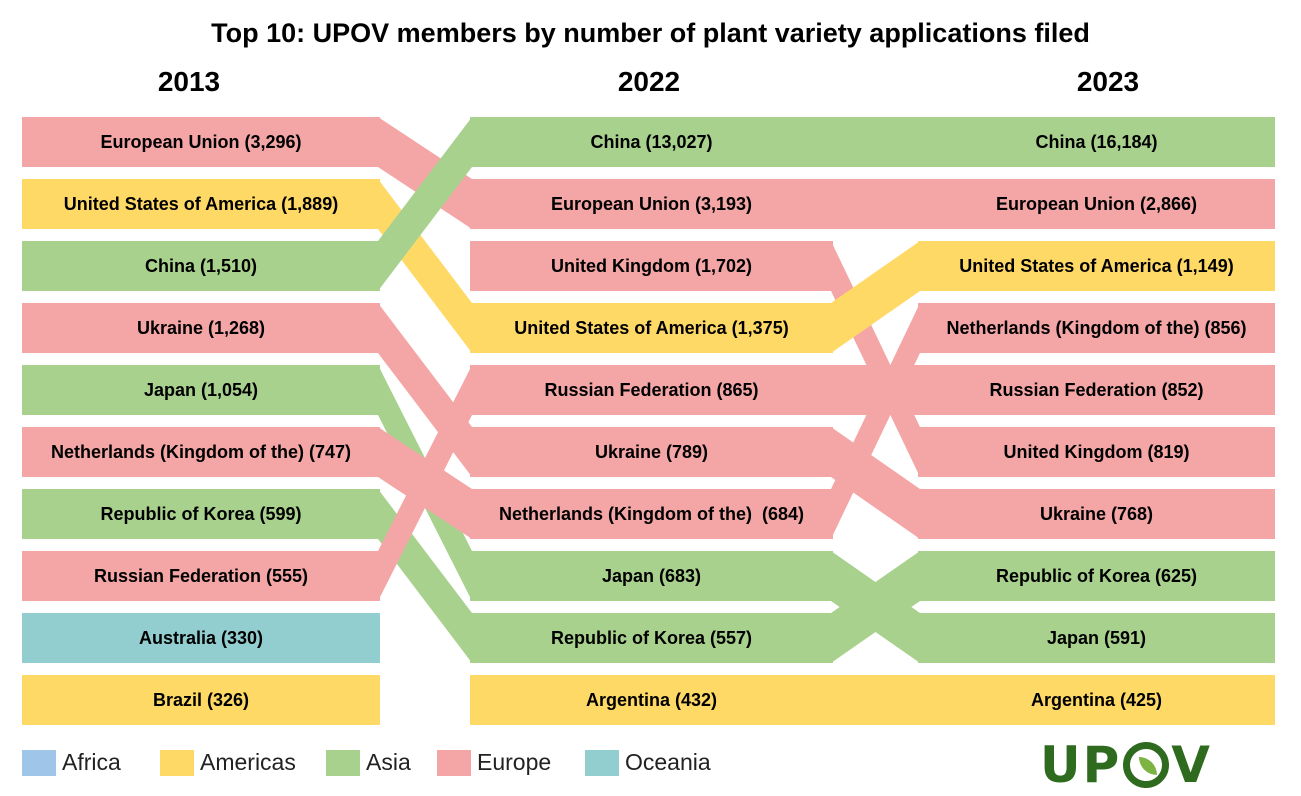 The height and width of the screenshot is (796, 1301). I want to click on bar-2023-republic-of-korea, so click(1096, 576).